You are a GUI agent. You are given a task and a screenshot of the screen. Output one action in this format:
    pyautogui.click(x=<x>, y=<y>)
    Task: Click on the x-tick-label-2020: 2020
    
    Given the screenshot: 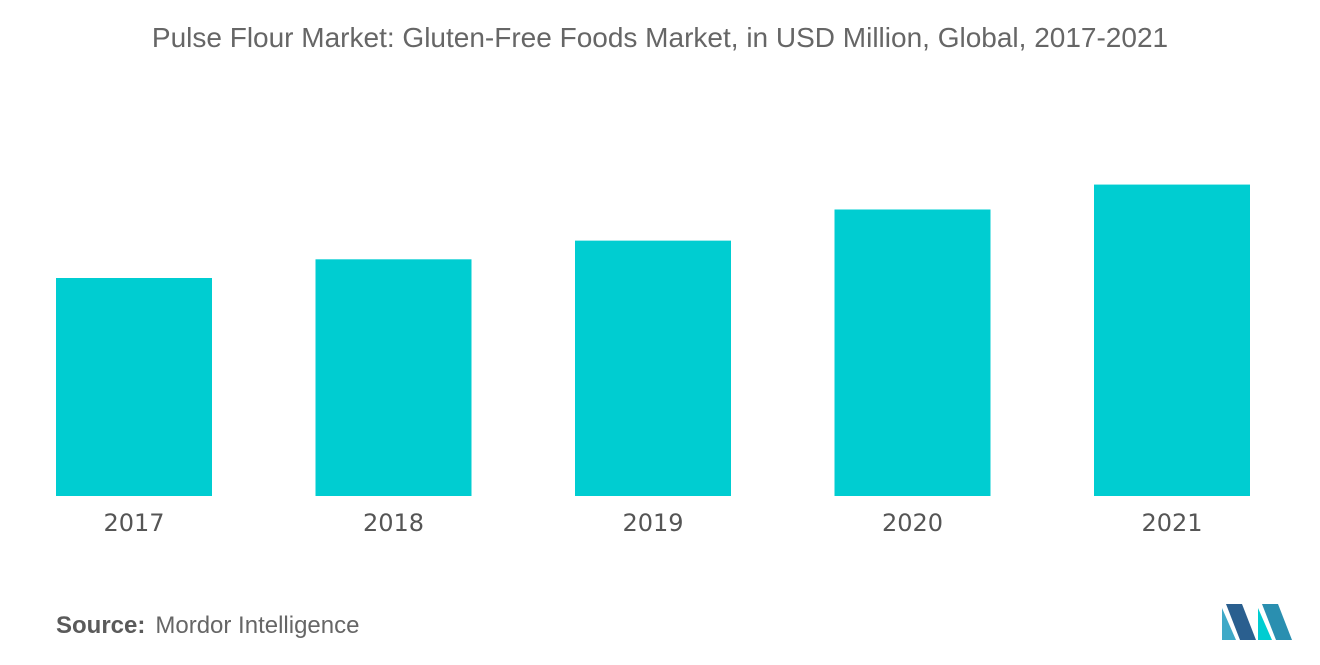 What is the action you would take?
    pyautogui.click(x=912, y=523)
    